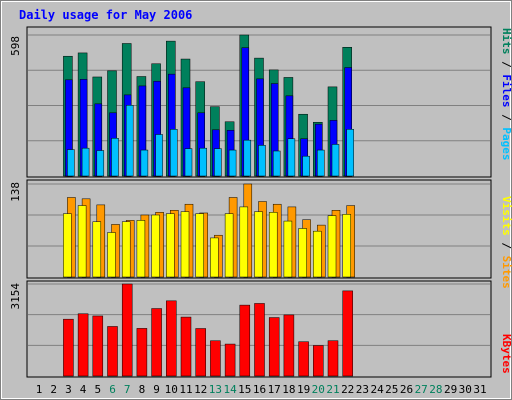 The image size is (512, 400). I want to click on chart-title: Daily usage for May 2006, so click(105, 15).